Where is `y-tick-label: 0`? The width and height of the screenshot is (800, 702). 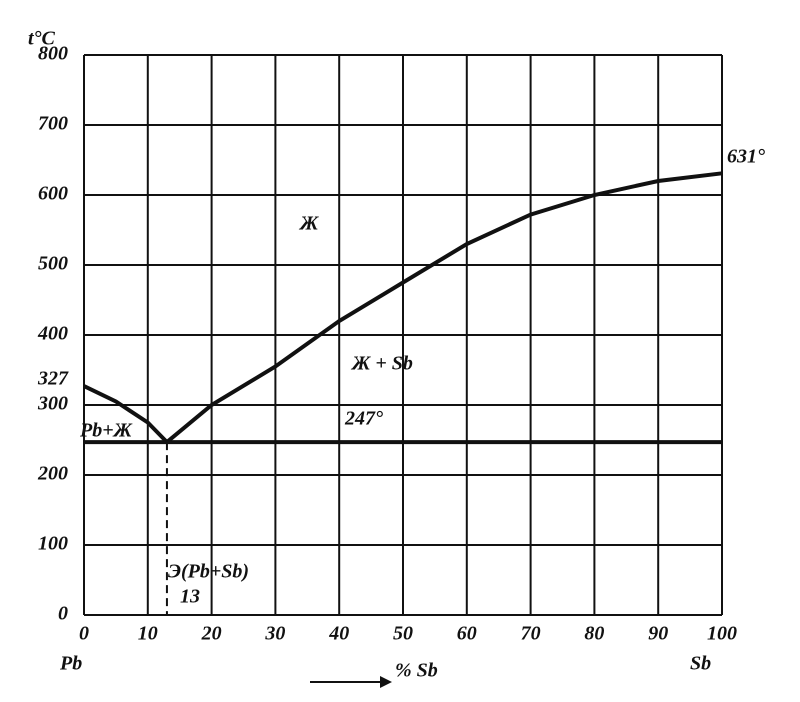 y-tick-label: 0 is located at coordinates (63, 614).